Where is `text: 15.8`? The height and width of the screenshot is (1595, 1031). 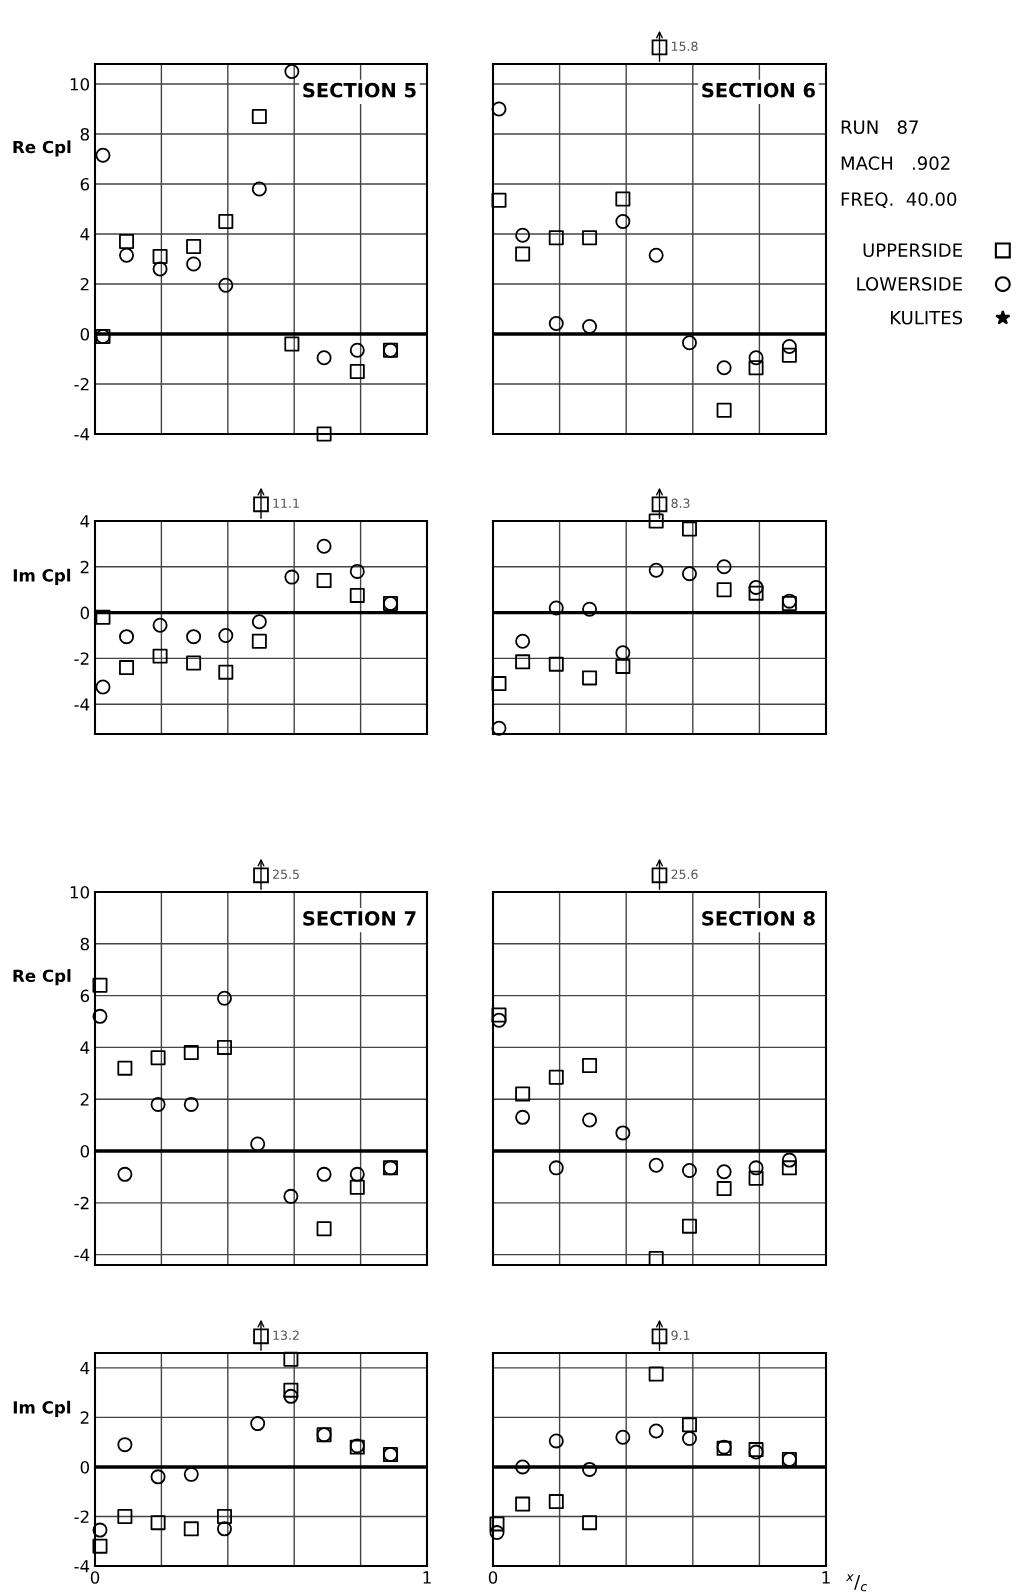 text: 15.8 is located at coordinates (684, 46).